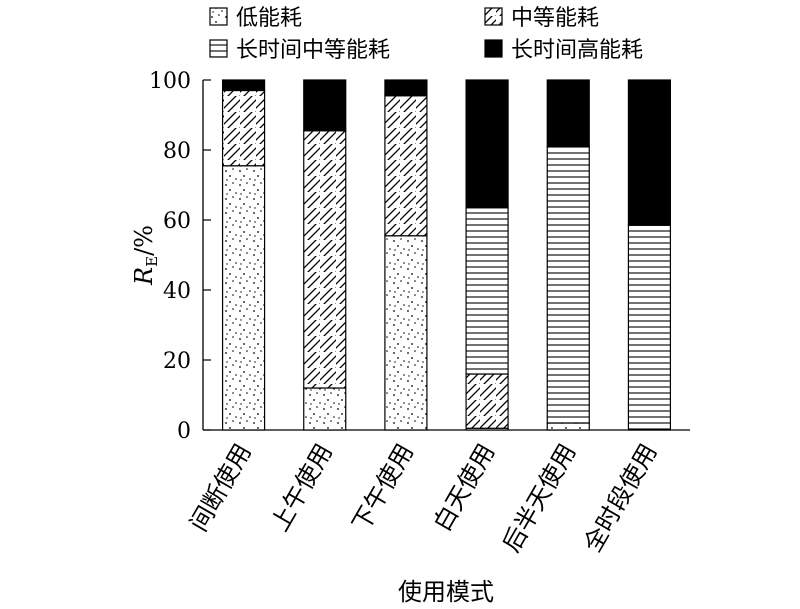 Image resolution: width=800 pixels, height=609 pixels. Describe the element at coordinates (144, 240) in the screenshot. I see `y-axis-title-unit: /%` at that location.